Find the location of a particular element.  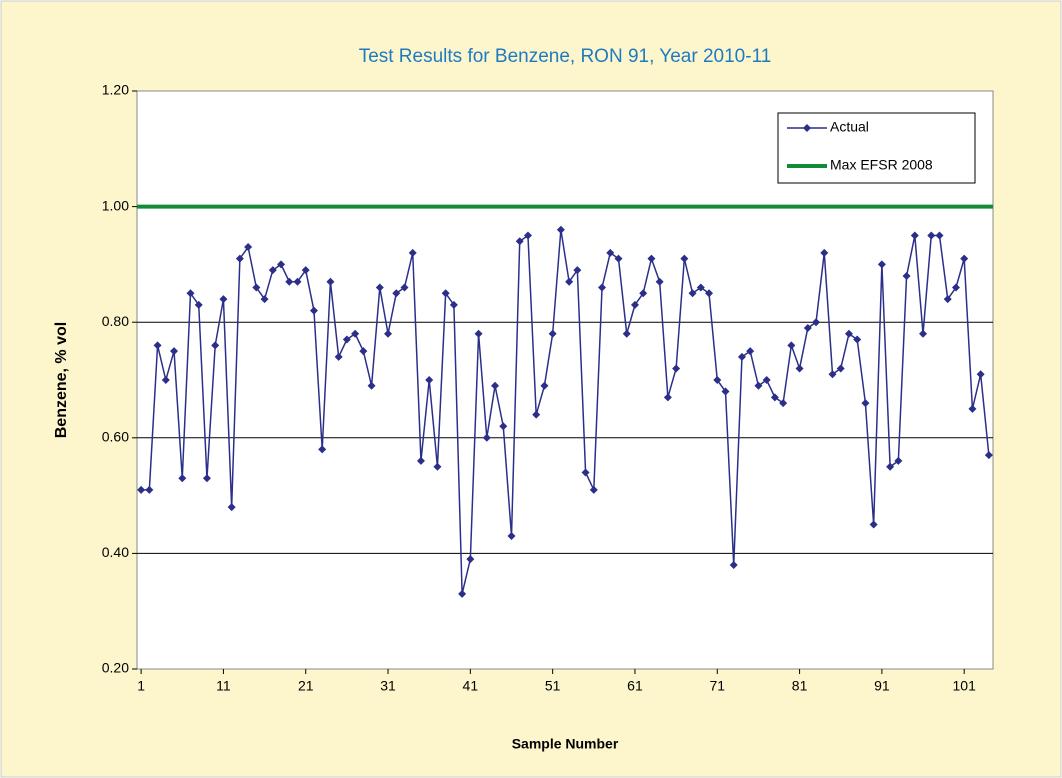

legend-label: Actual is located at coordinates (849, 127).